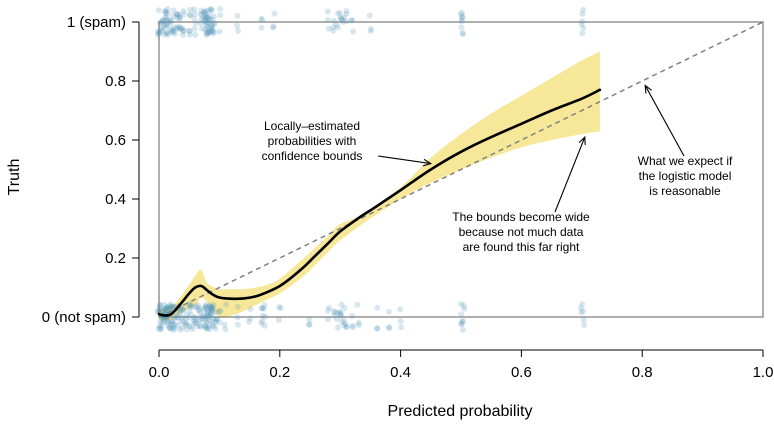 This screenshot has height=433, width=774. I want to click on x-tick-label: 0.0, so click(159, 372).